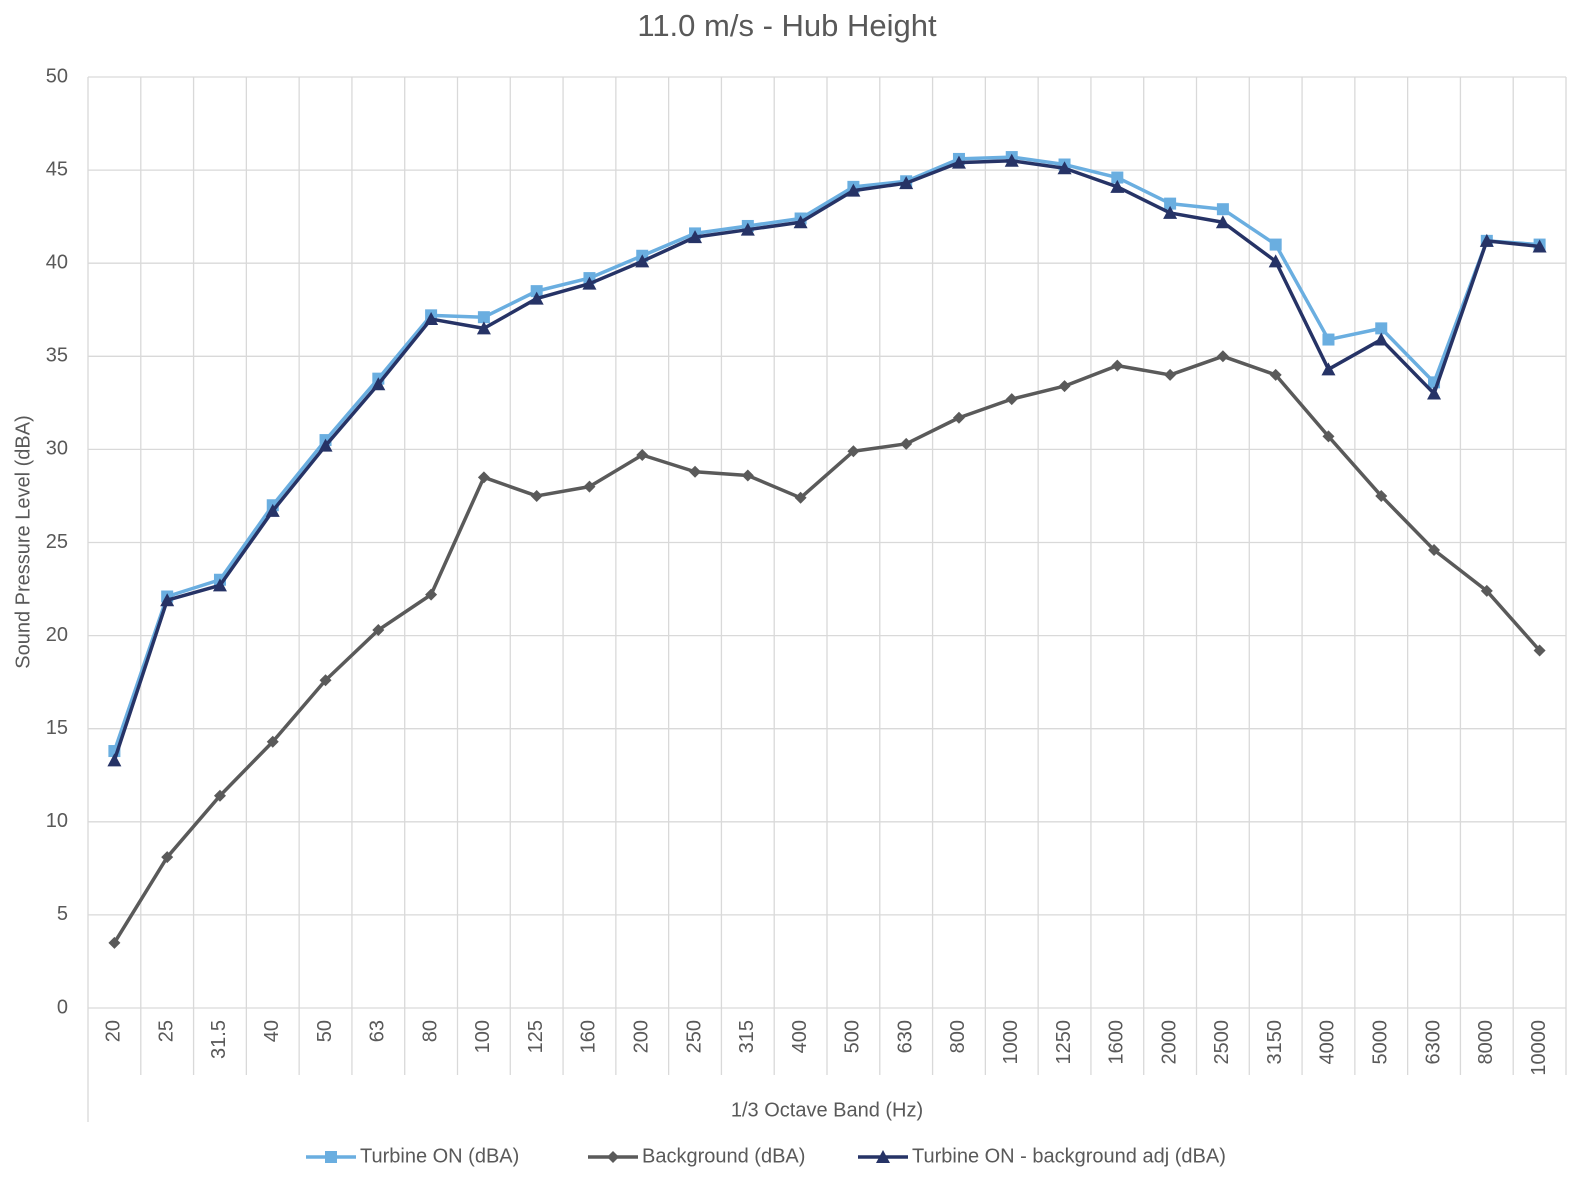 The height and width of the screenshot is (1188, 1585). I want to click on y-tick-label: 50, so click(57, 76).